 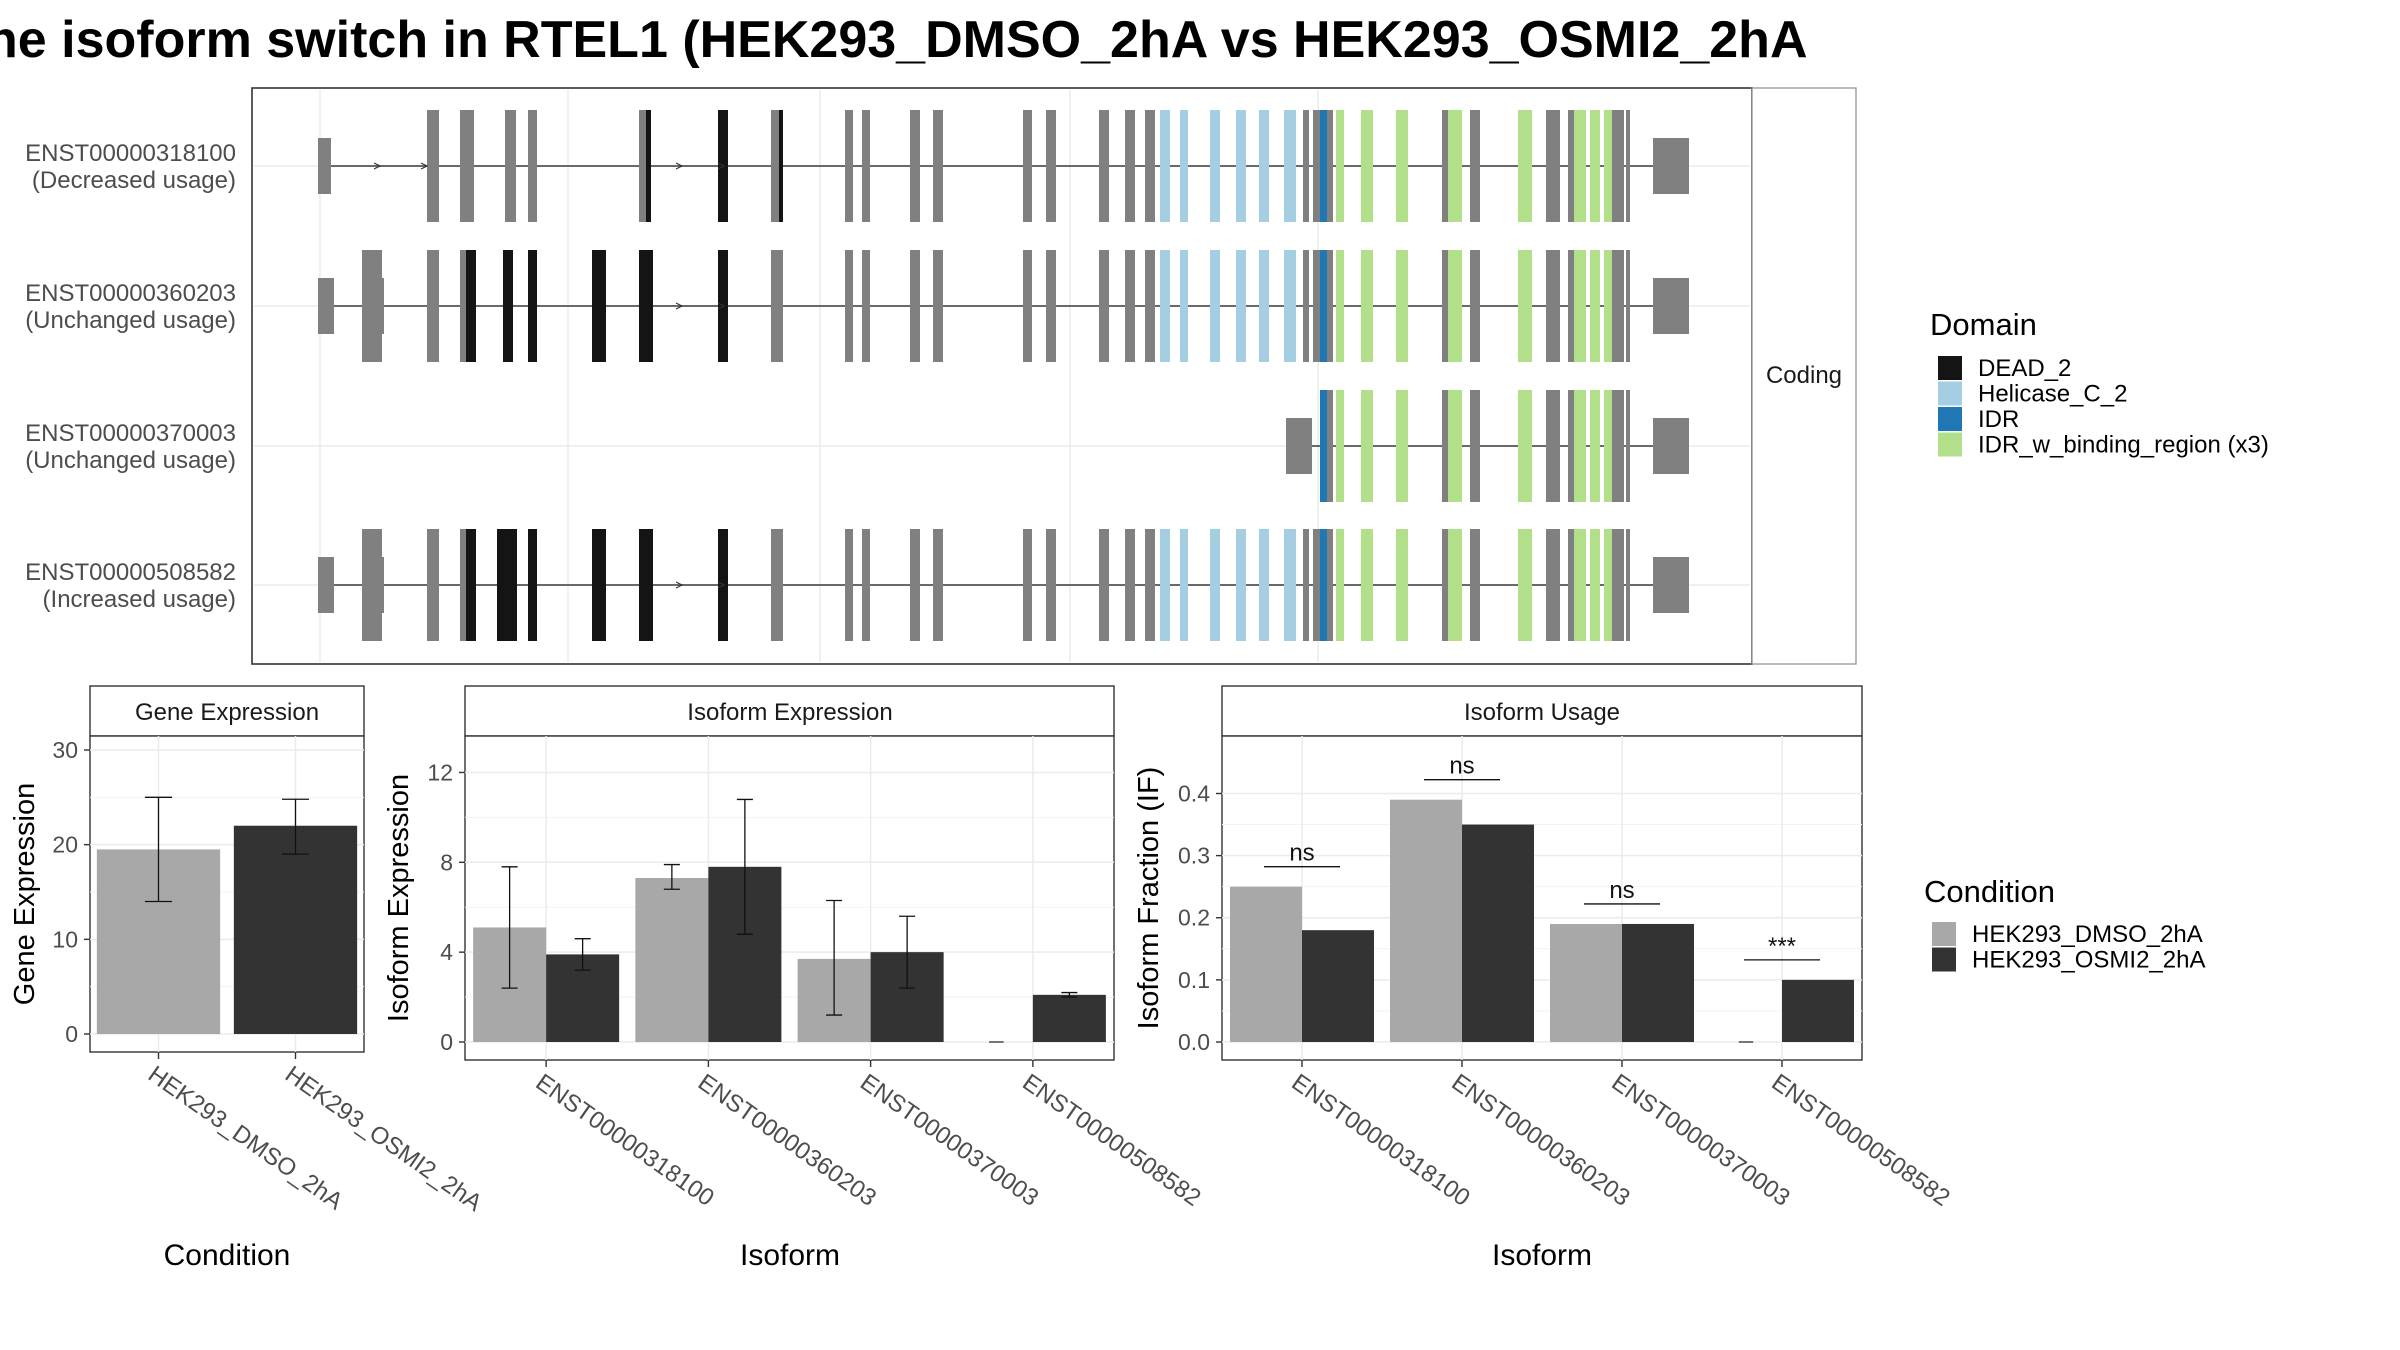 What do you see at coordinates (1804, 376) in the screenshot?
I see `facet-strip` at bounding box center [1804, 376].